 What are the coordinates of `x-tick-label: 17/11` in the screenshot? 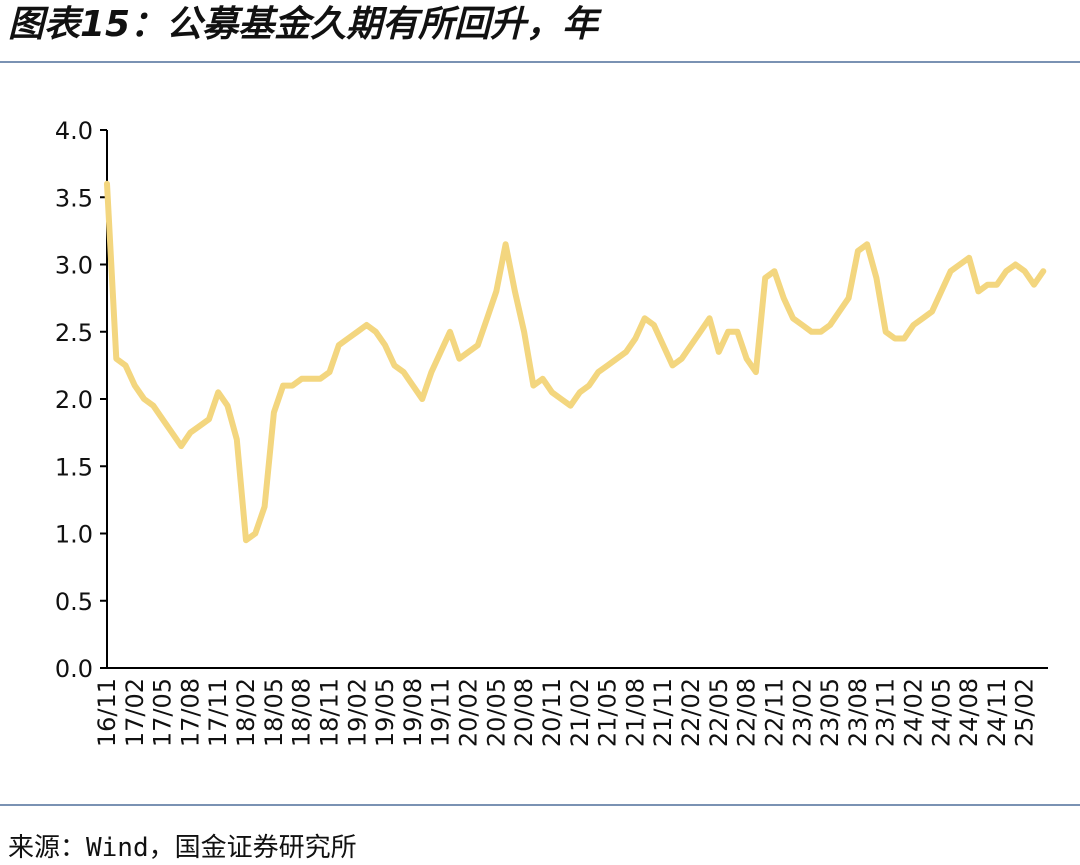 It's located at (218, 712).